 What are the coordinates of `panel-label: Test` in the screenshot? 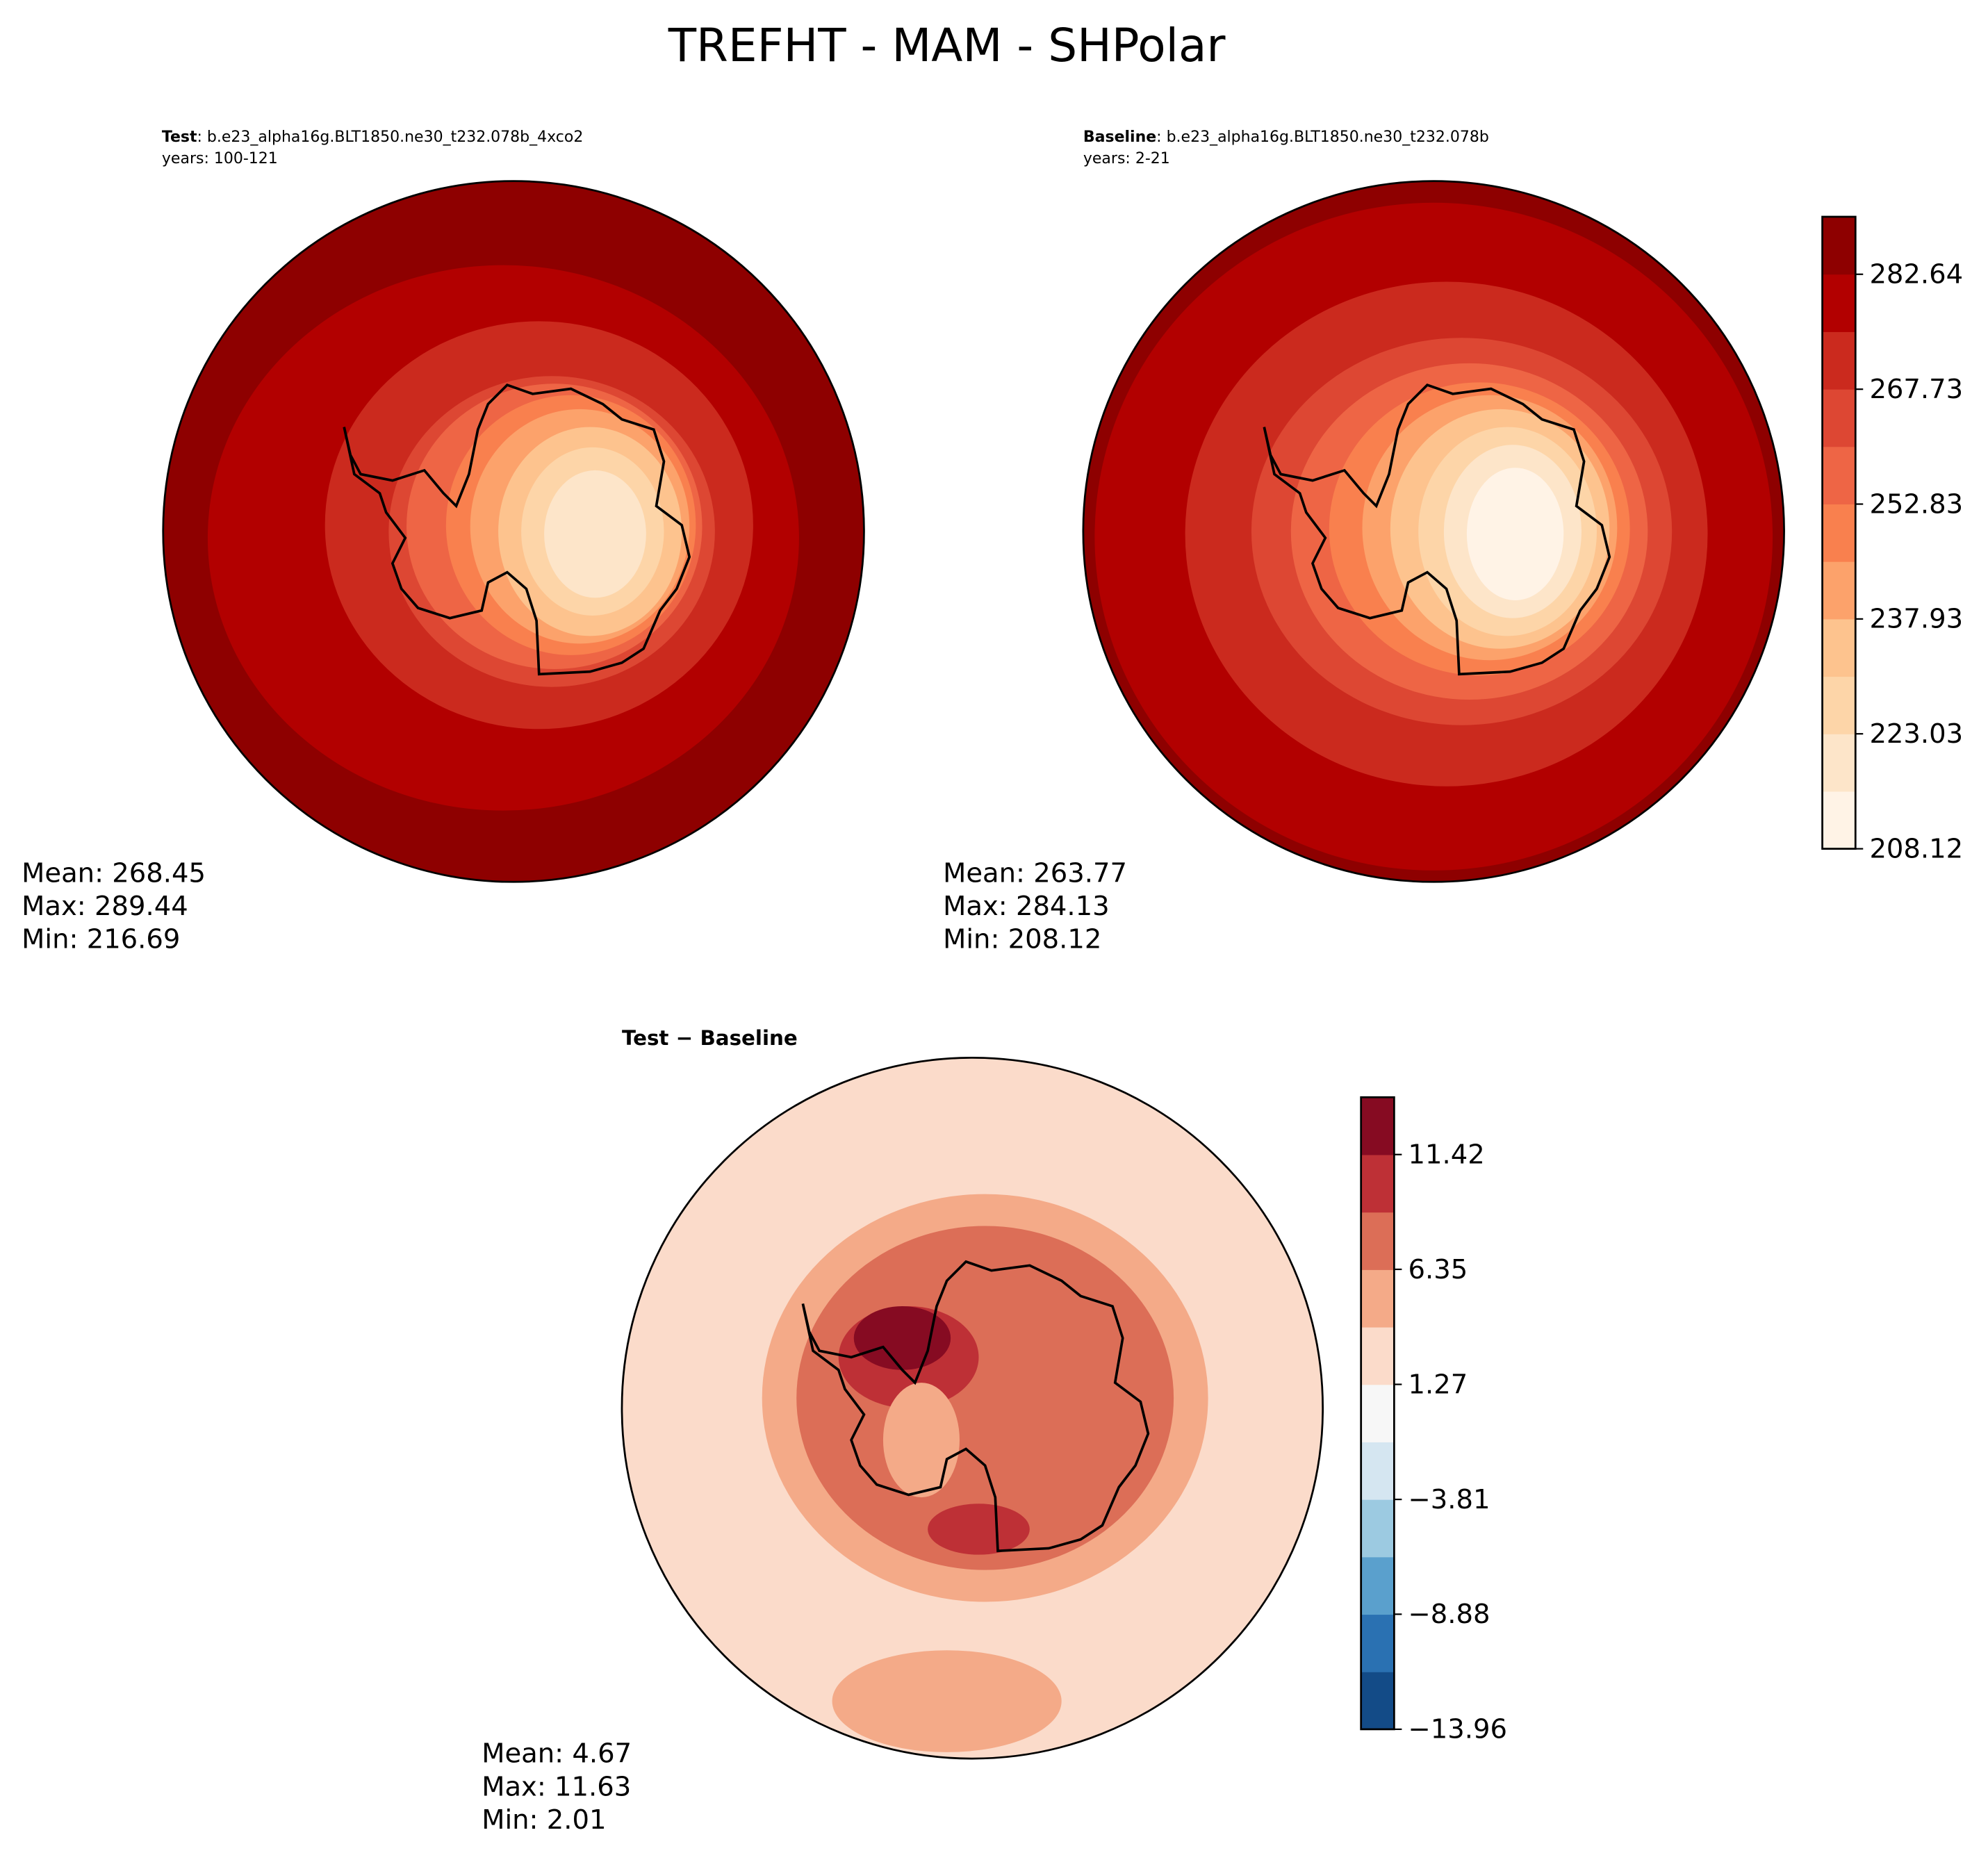 It's located at (179, 137).